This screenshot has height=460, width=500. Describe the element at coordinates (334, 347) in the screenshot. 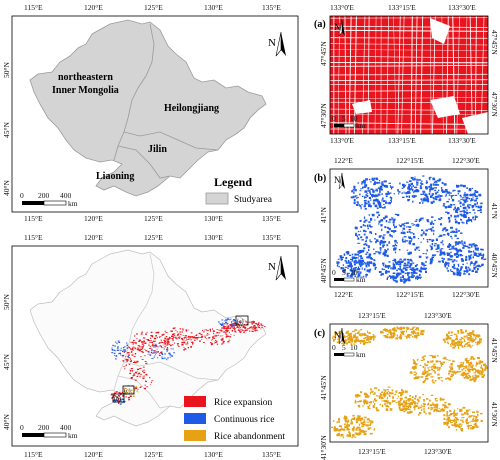

I see `scale-0: 0` at that location.